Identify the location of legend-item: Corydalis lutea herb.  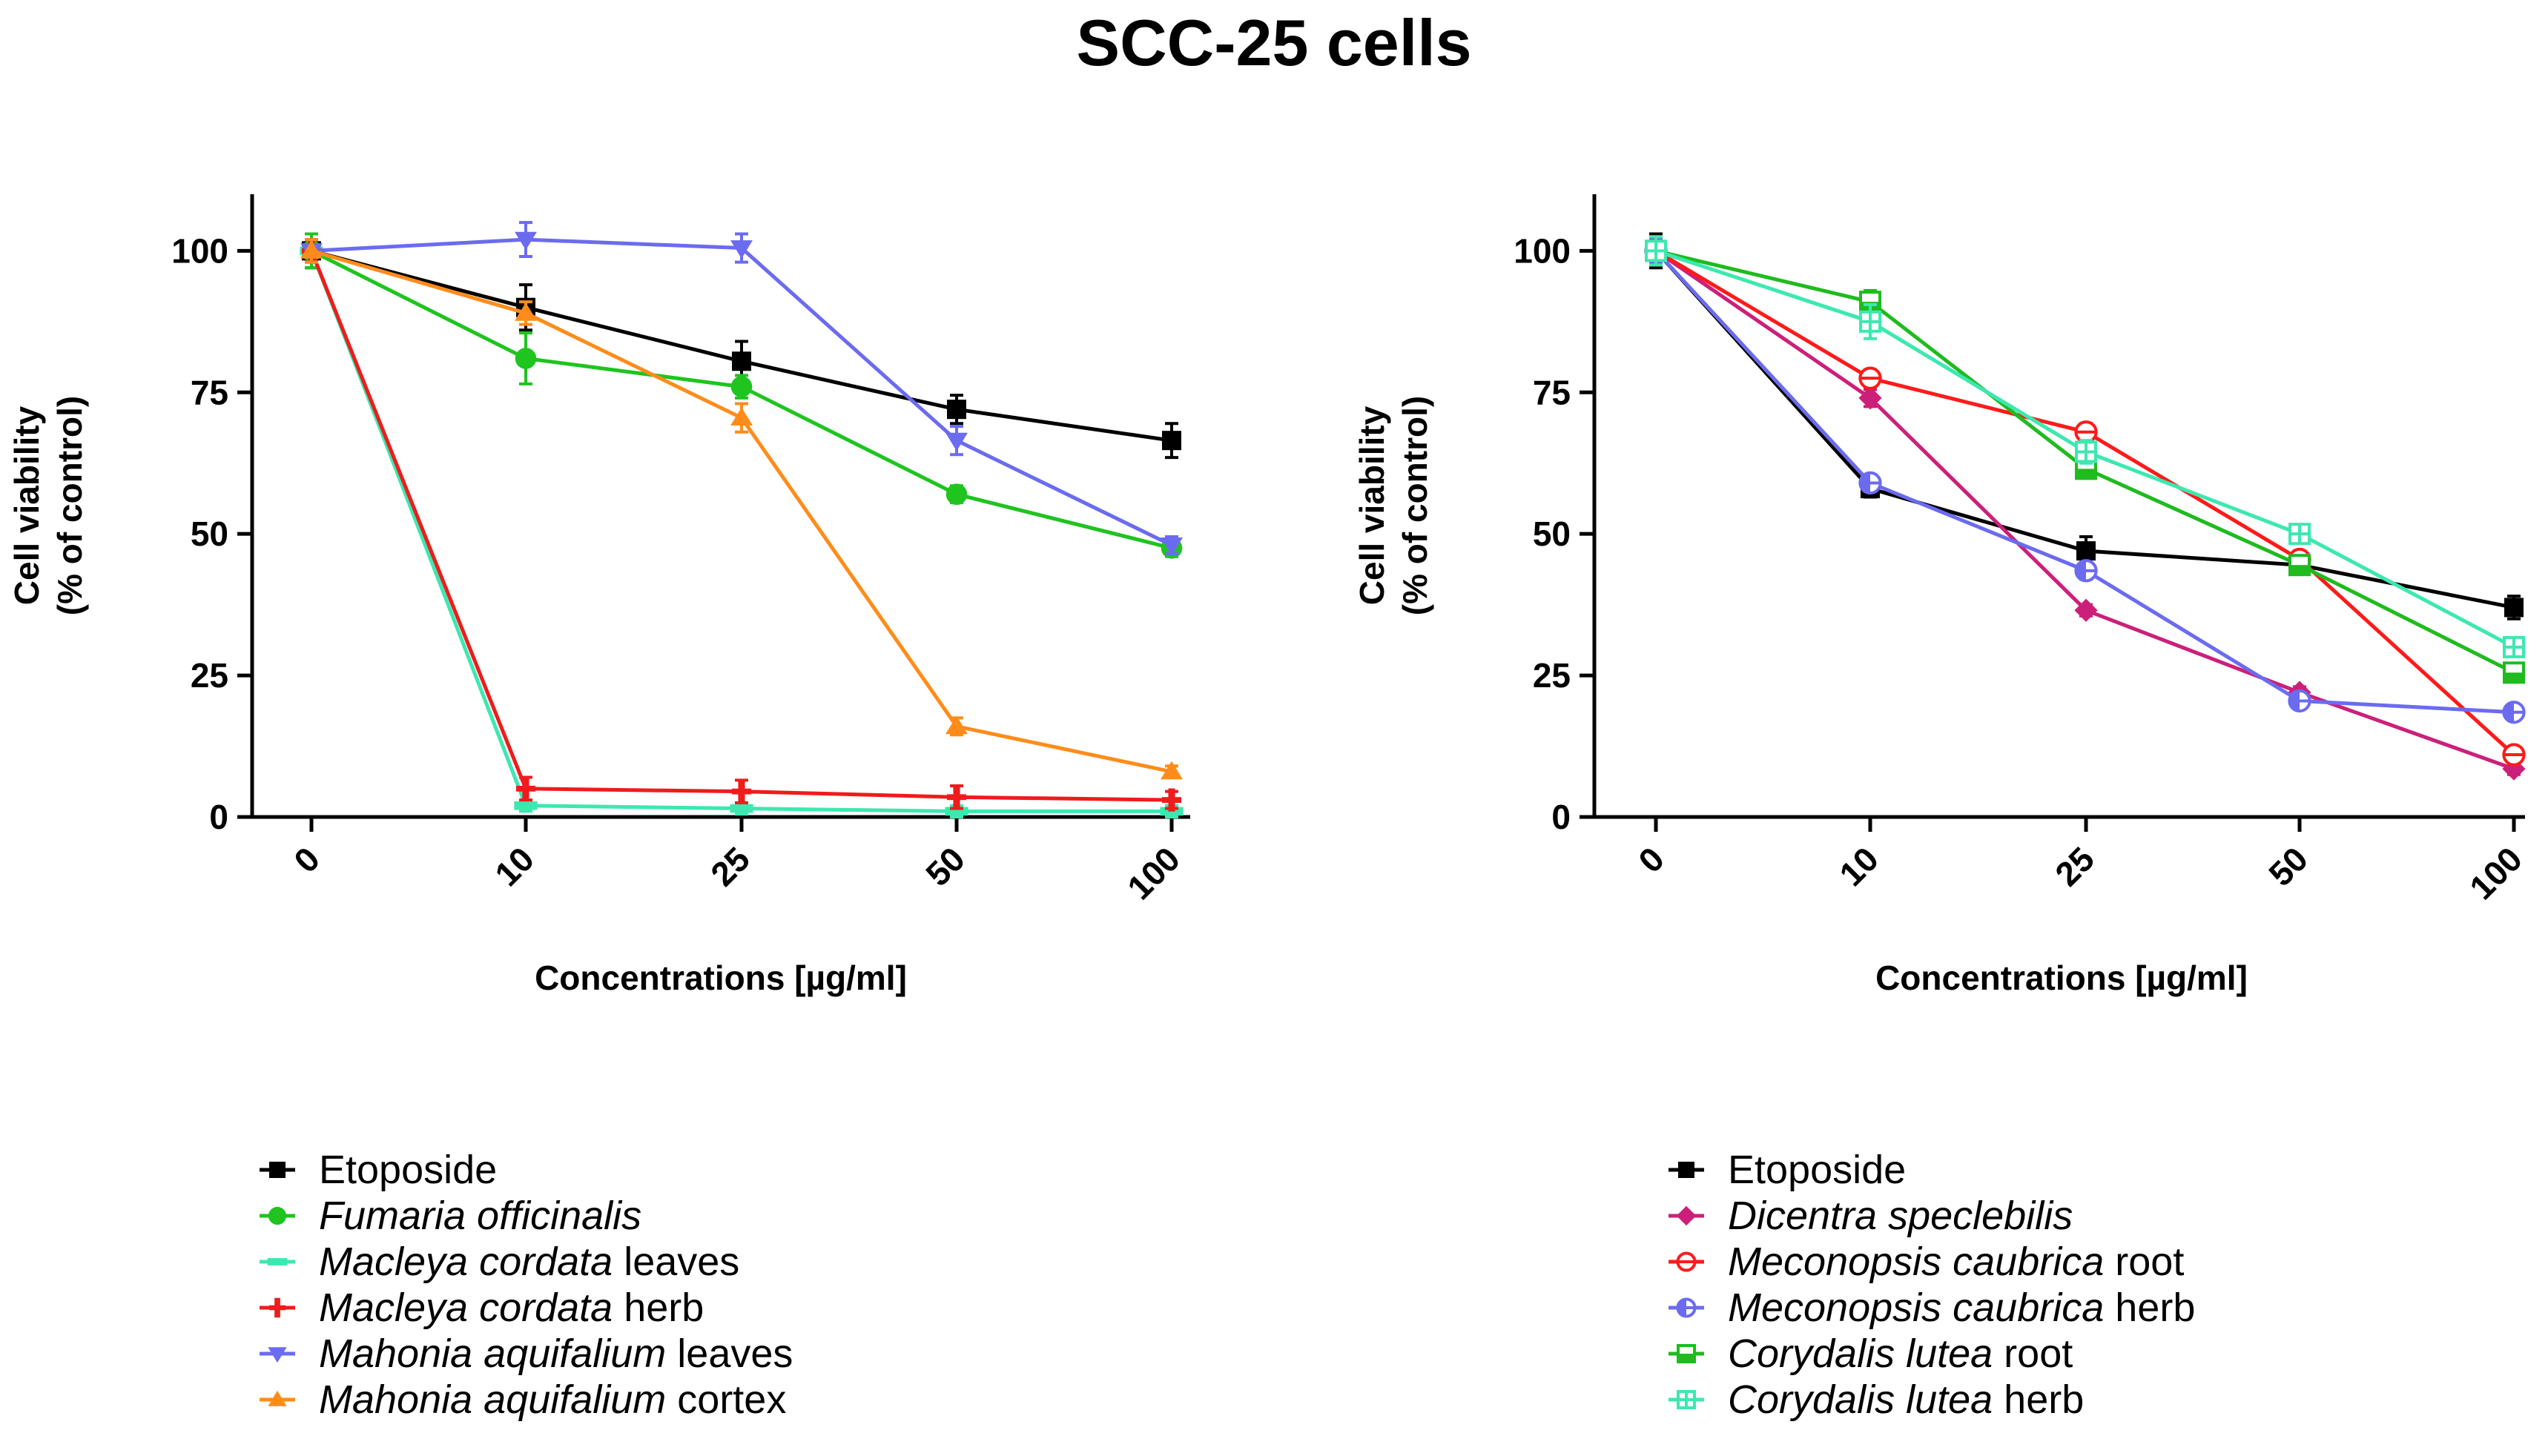
(1876, 1399).